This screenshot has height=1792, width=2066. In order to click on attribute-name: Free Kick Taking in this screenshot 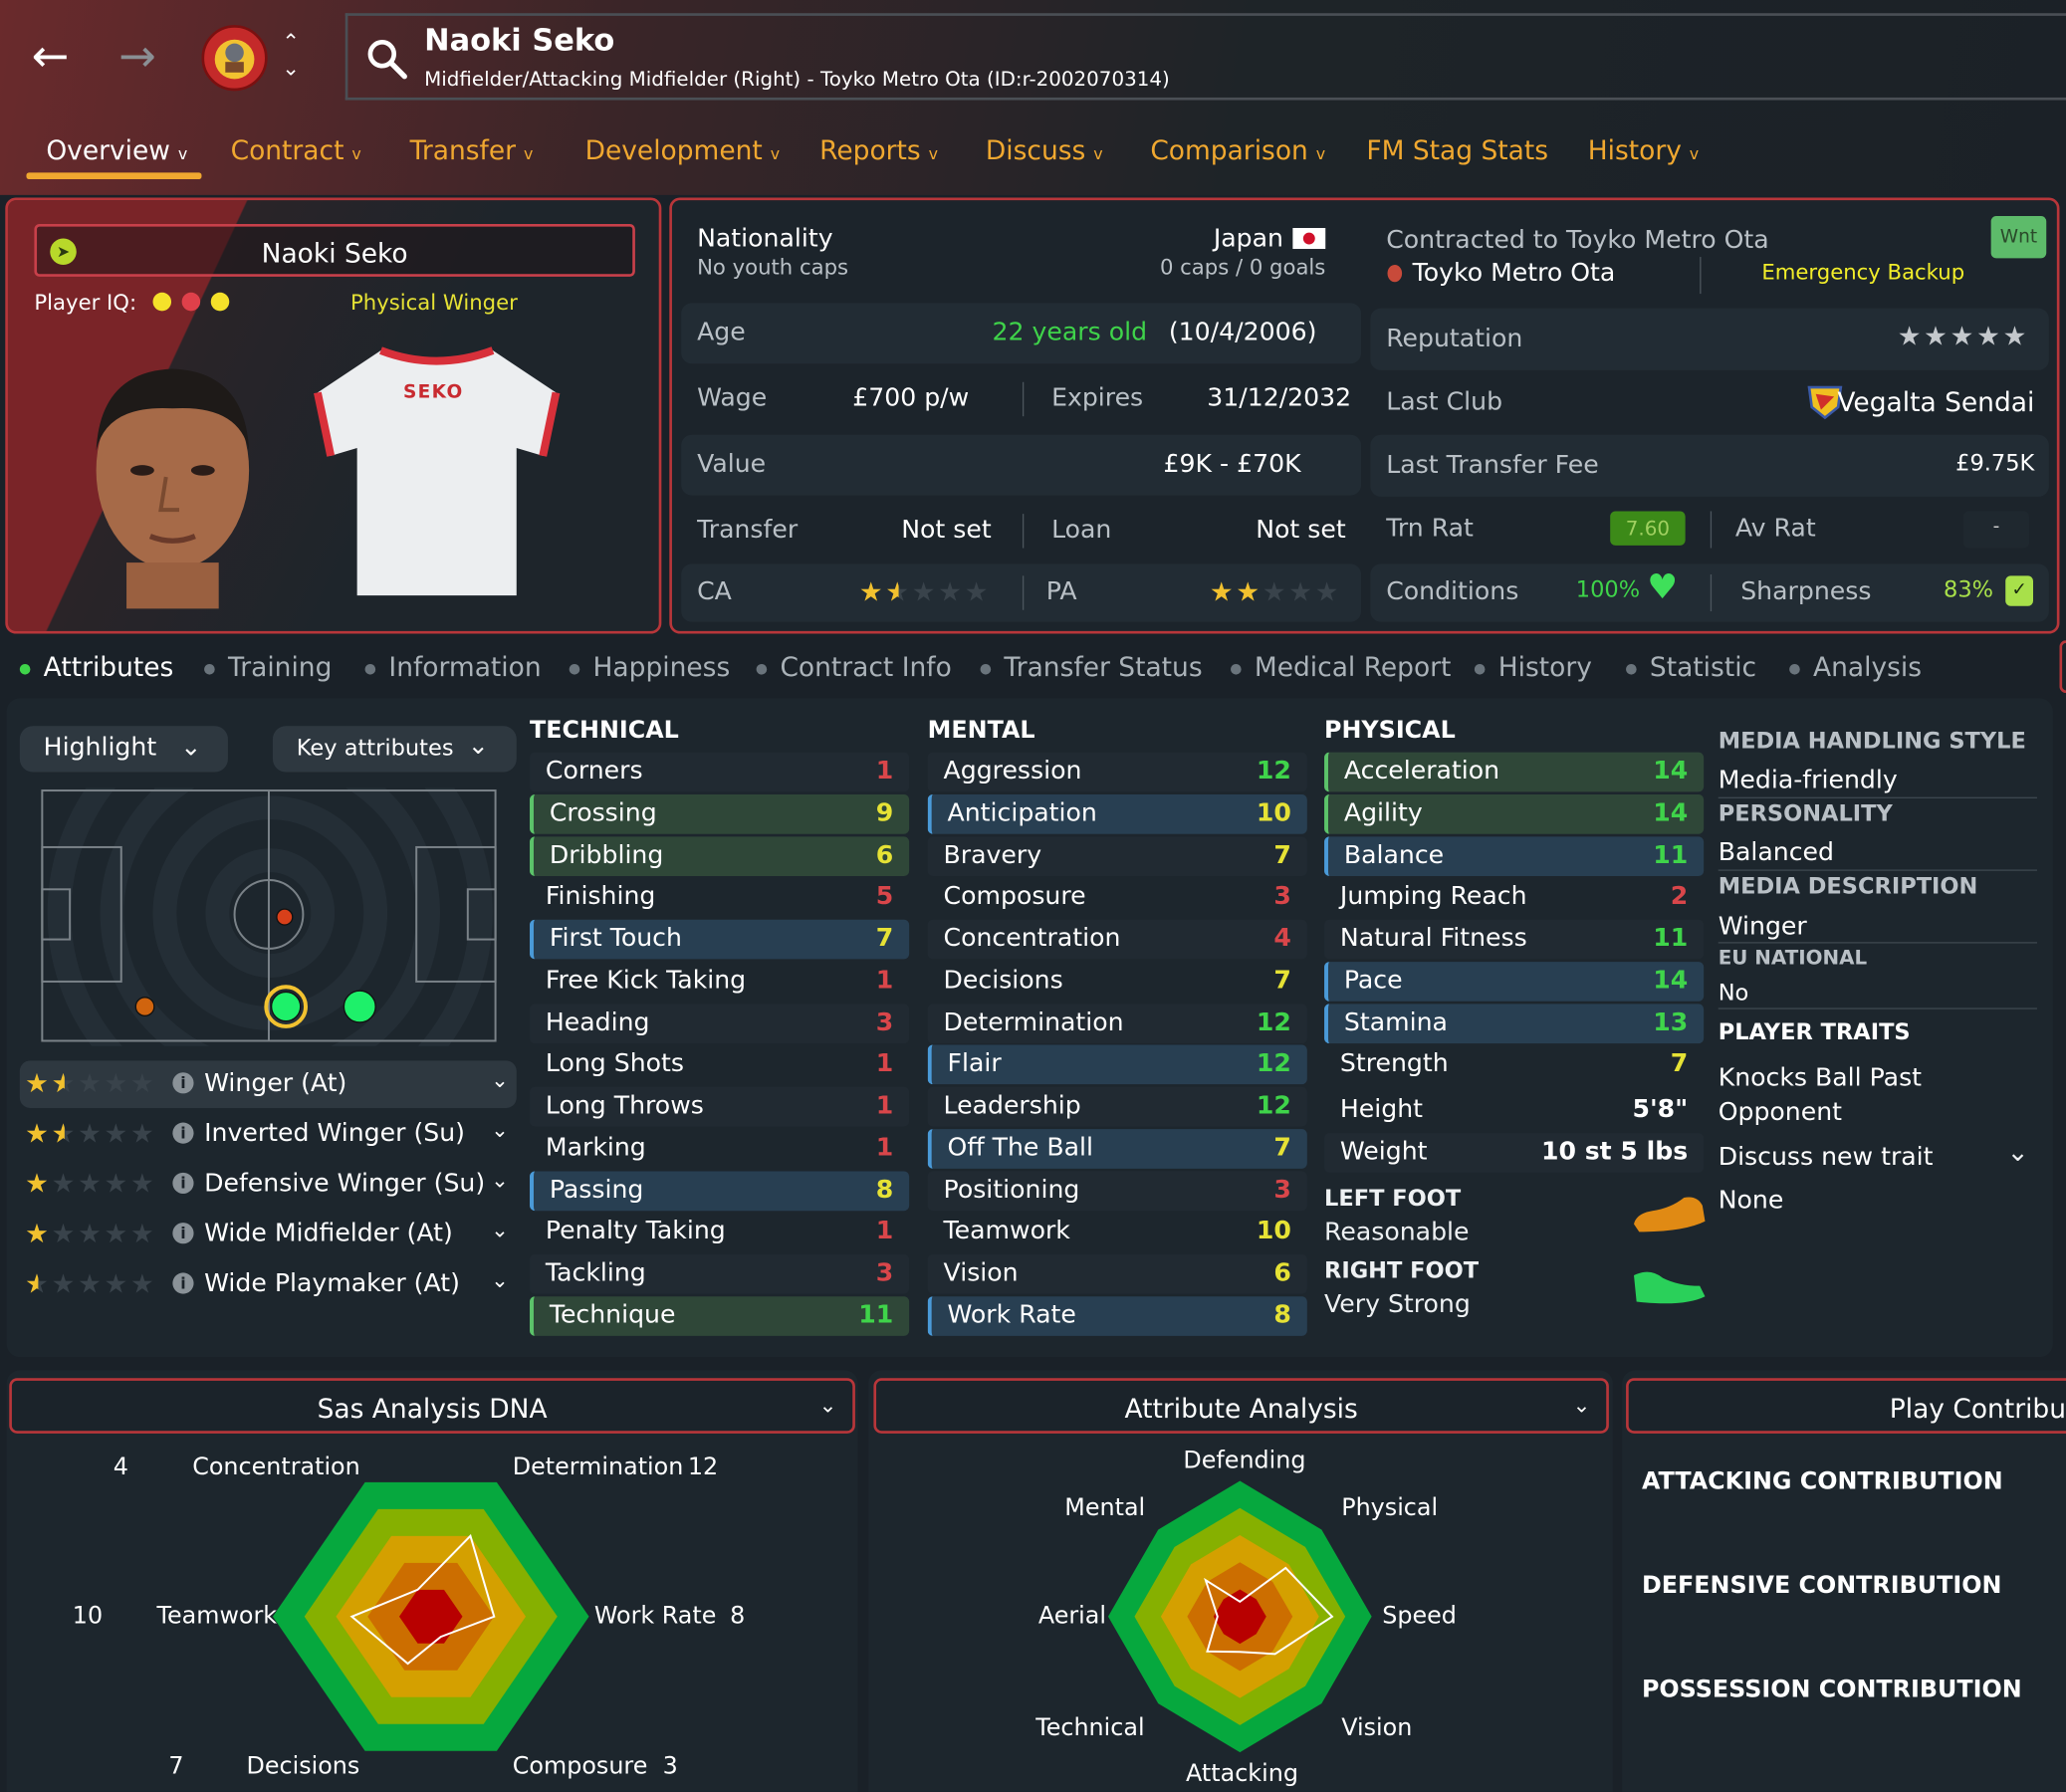, I will do `click(646, 980)`.